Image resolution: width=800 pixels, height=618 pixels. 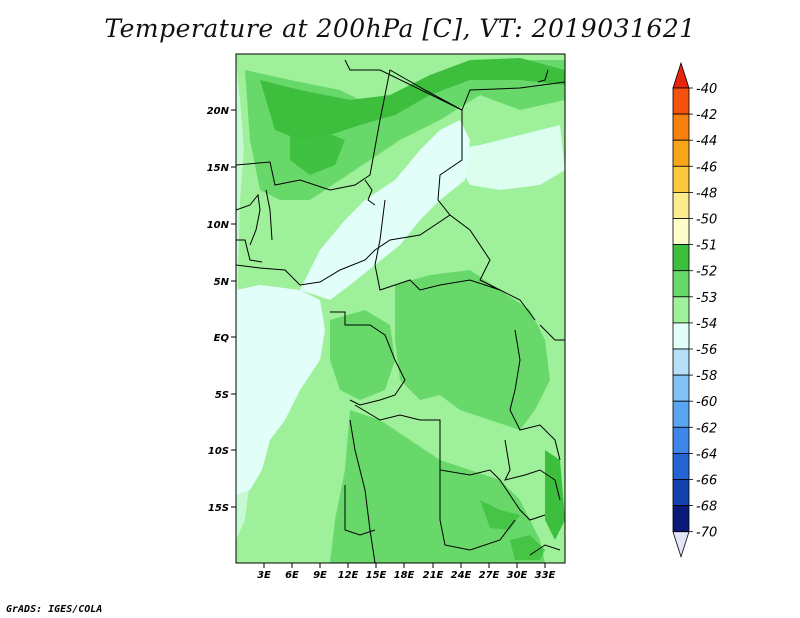 What do you see at coordinates (706, 533) in the screenshot?
I see `colorbar-label: -70` at bounding box center [706, 533].